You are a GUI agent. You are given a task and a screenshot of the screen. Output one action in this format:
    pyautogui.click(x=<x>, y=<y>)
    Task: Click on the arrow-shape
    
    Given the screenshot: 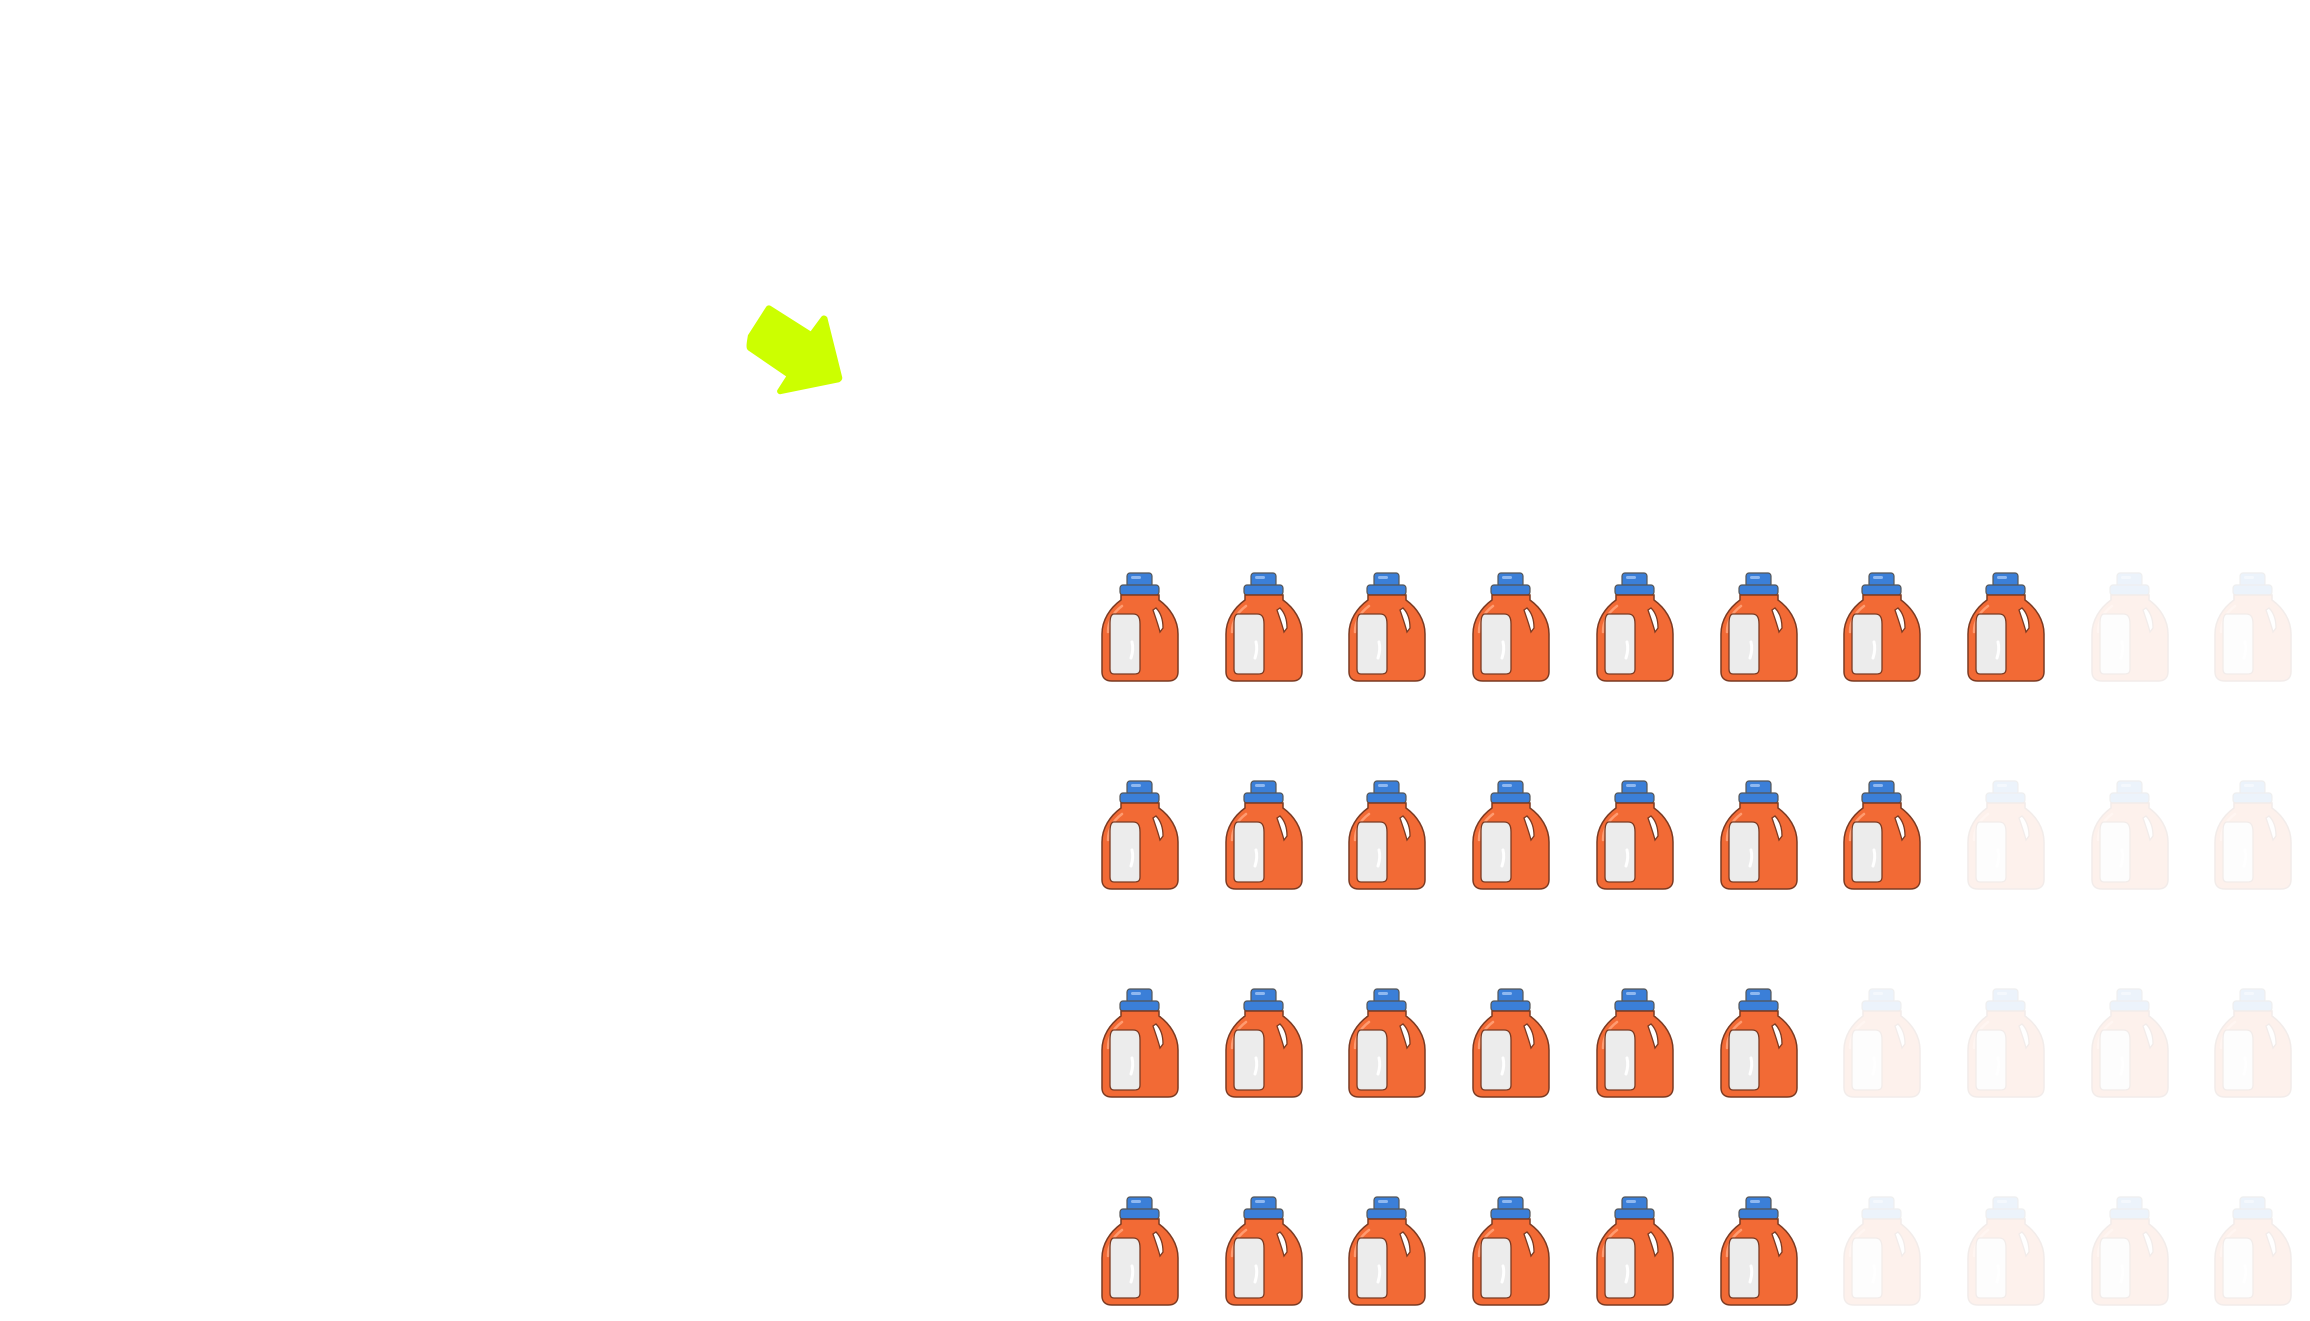 What is the action you would take?
    pyautogui.click(x=794, y=350)
    